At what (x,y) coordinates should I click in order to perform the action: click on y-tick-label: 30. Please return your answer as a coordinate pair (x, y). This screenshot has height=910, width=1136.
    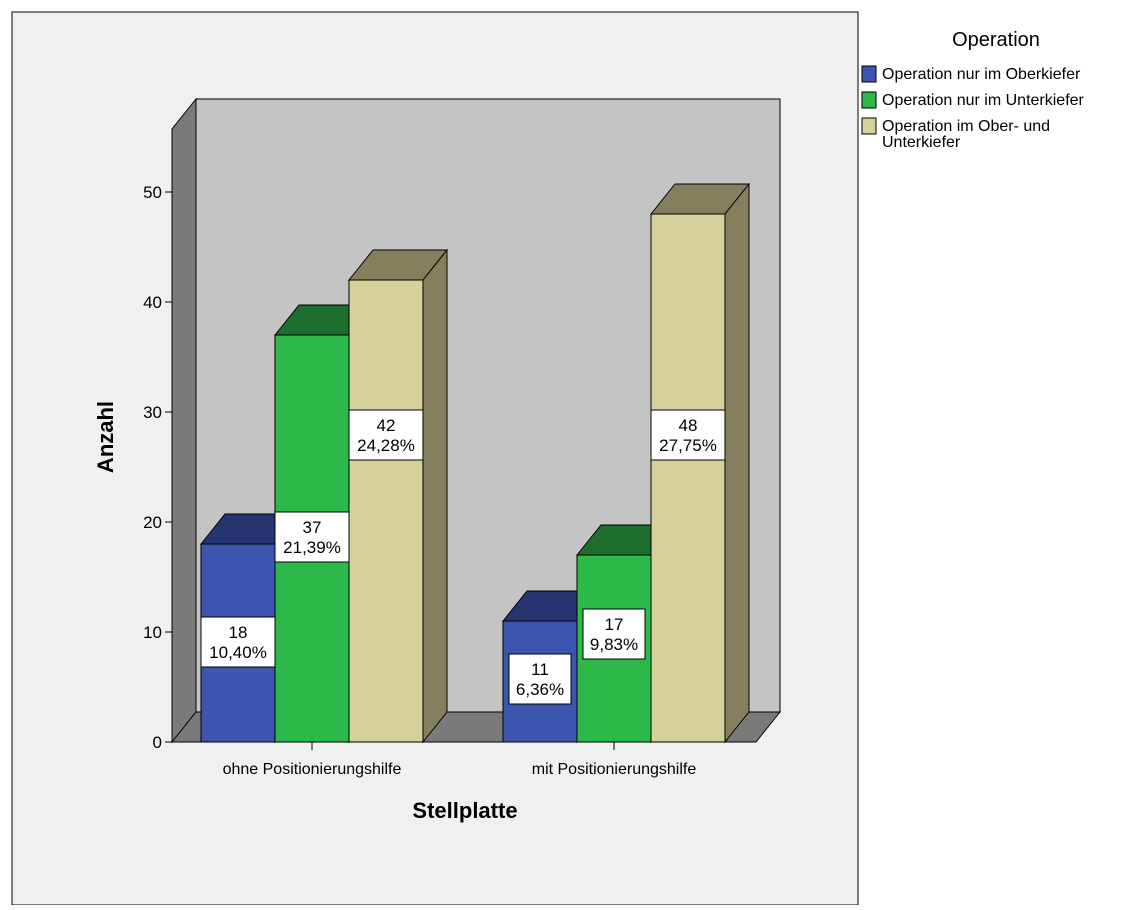
    Looking at the image, I should click on (152, 412).